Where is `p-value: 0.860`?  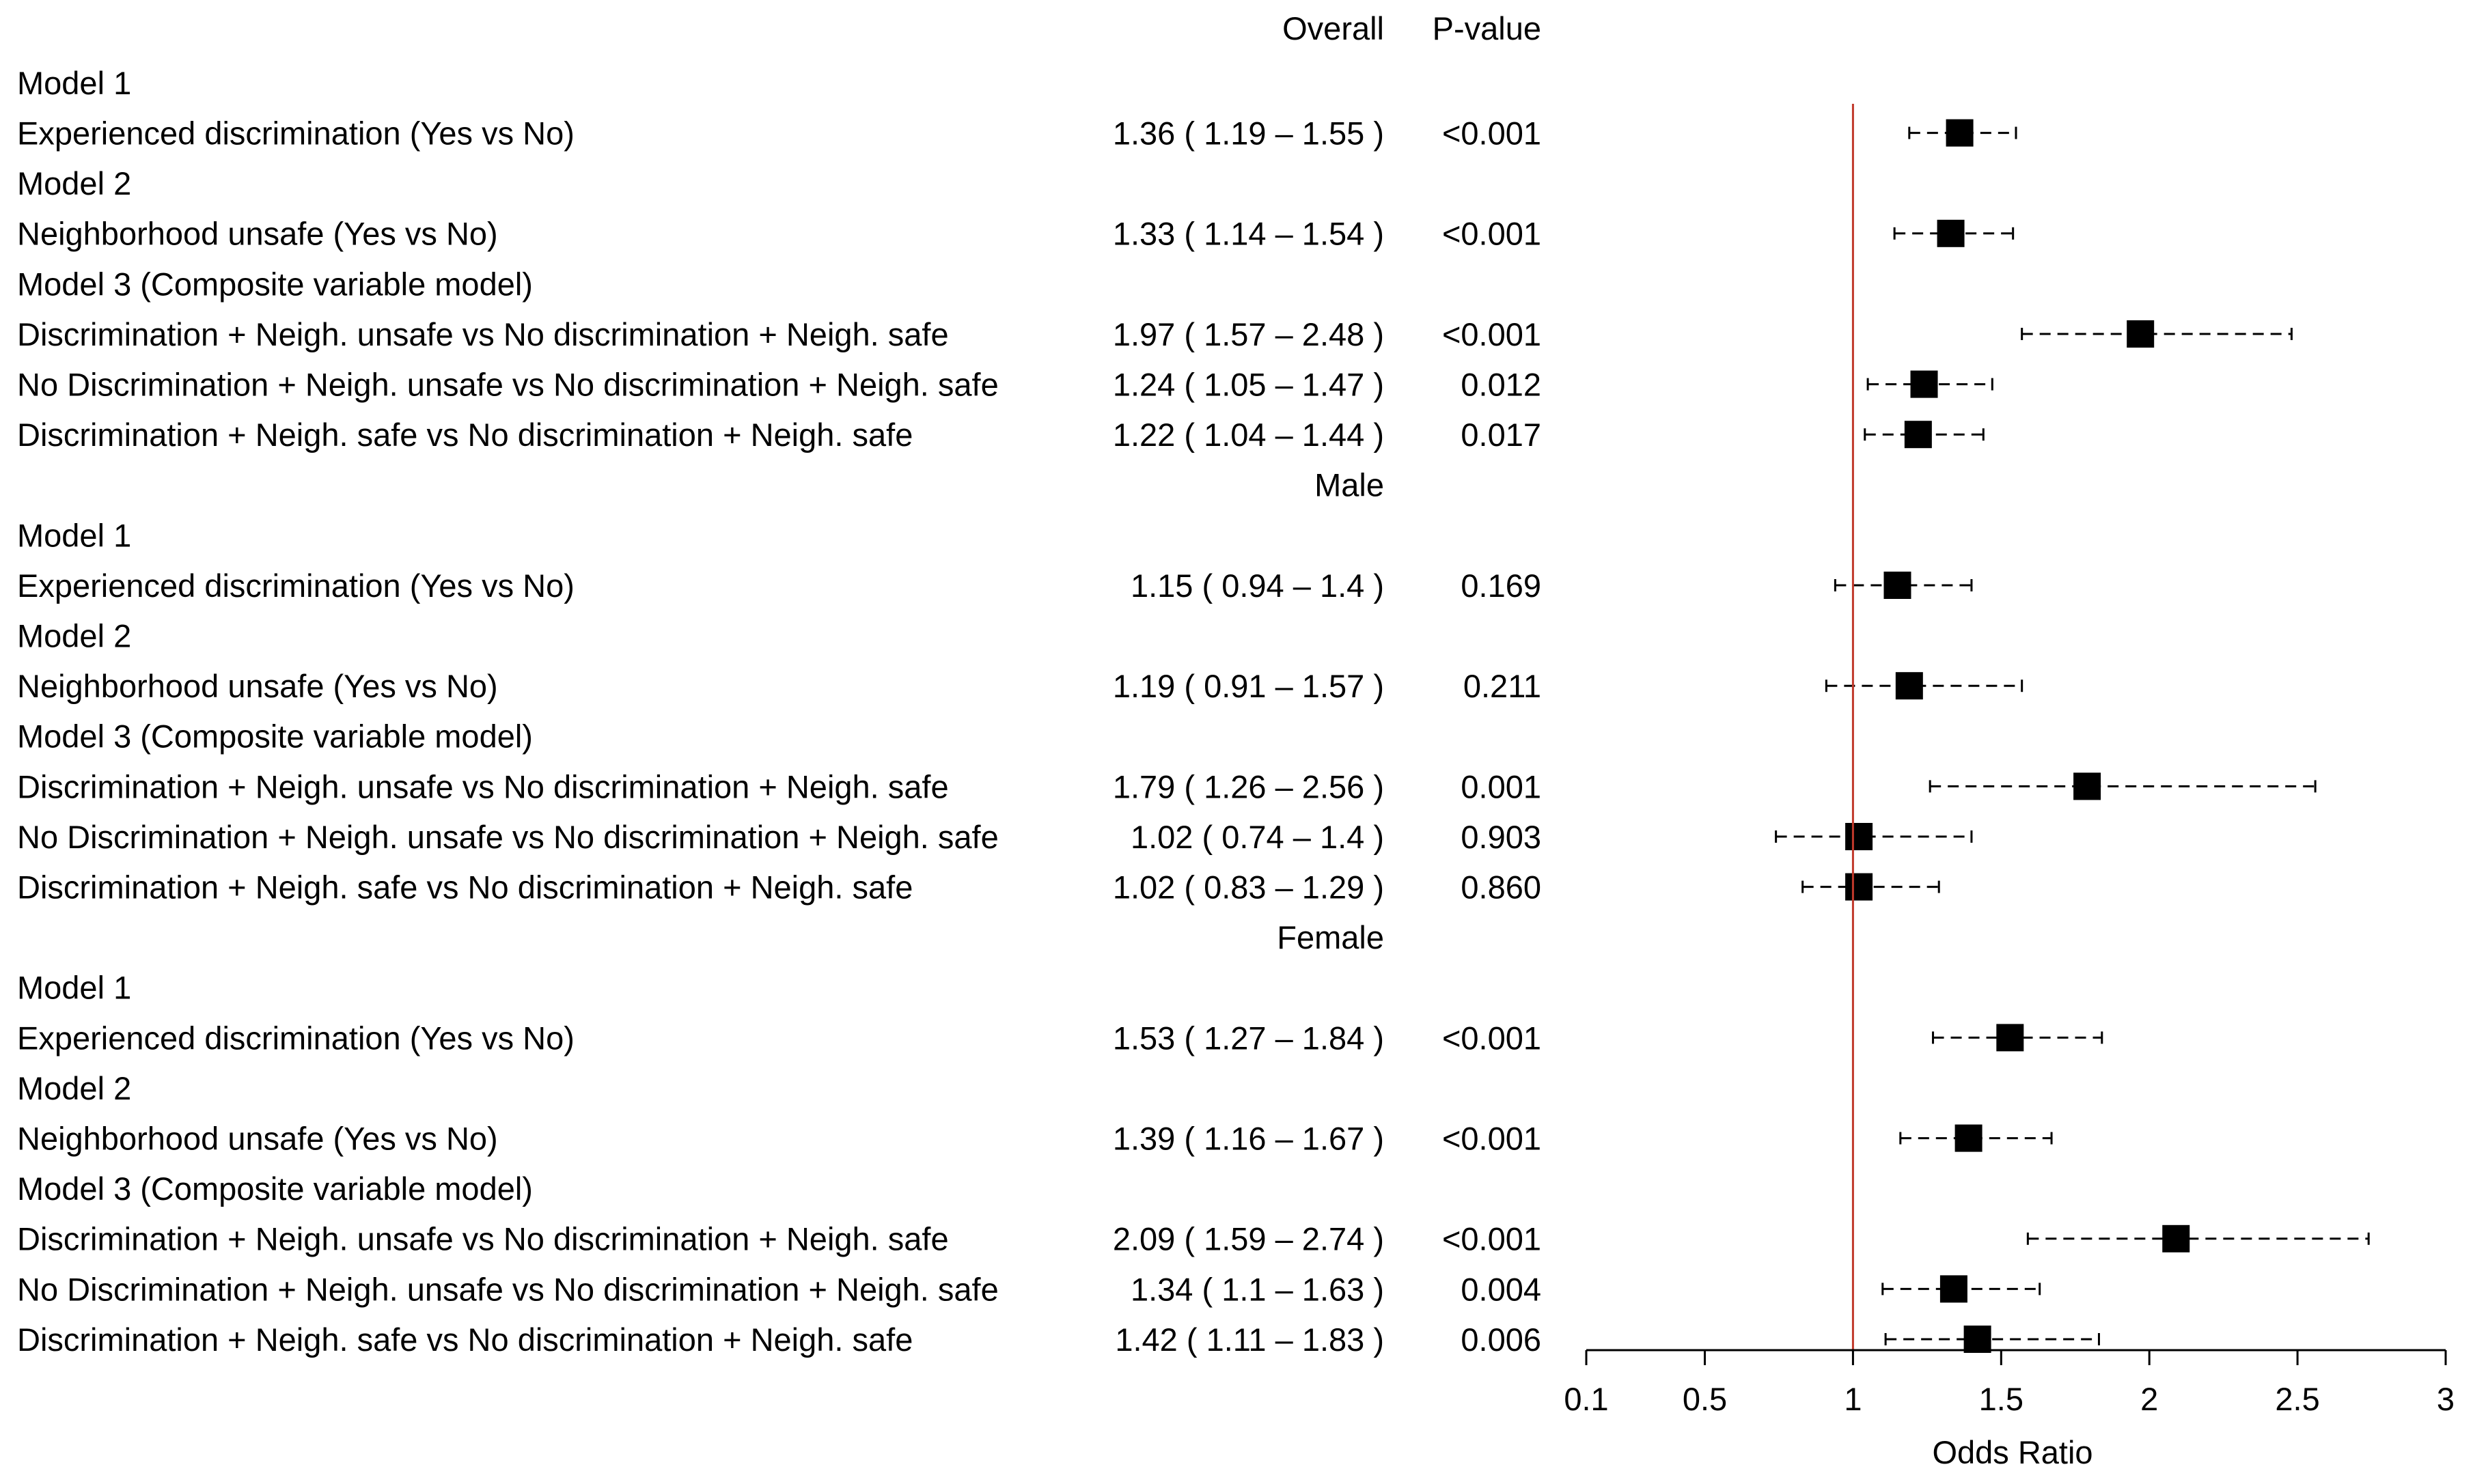
p-value: 0.860 is located at coordinates (1501, 887).